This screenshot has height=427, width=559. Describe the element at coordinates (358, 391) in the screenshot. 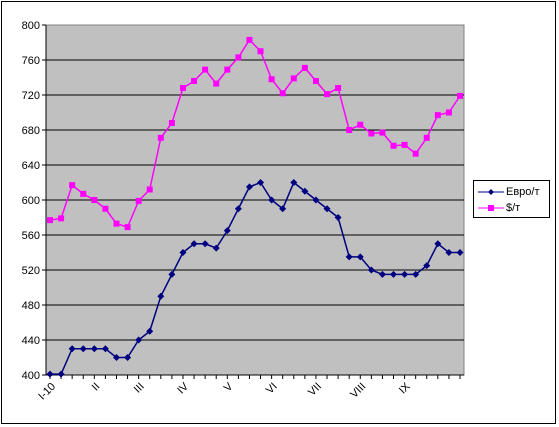

I see `x-tick-label: VIII` at that location.